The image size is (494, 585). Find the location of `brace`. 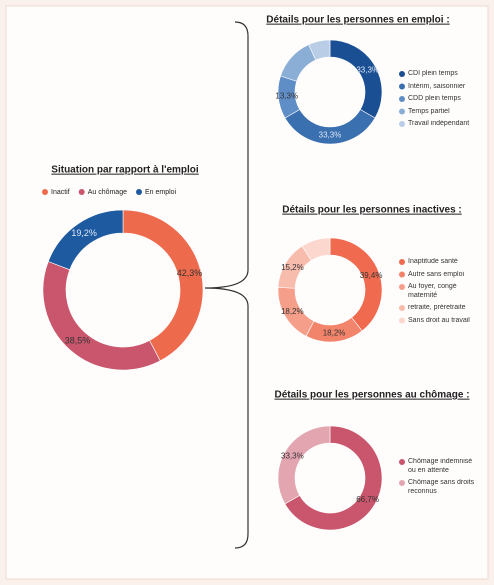

brace is located at coordinates (226, 285).